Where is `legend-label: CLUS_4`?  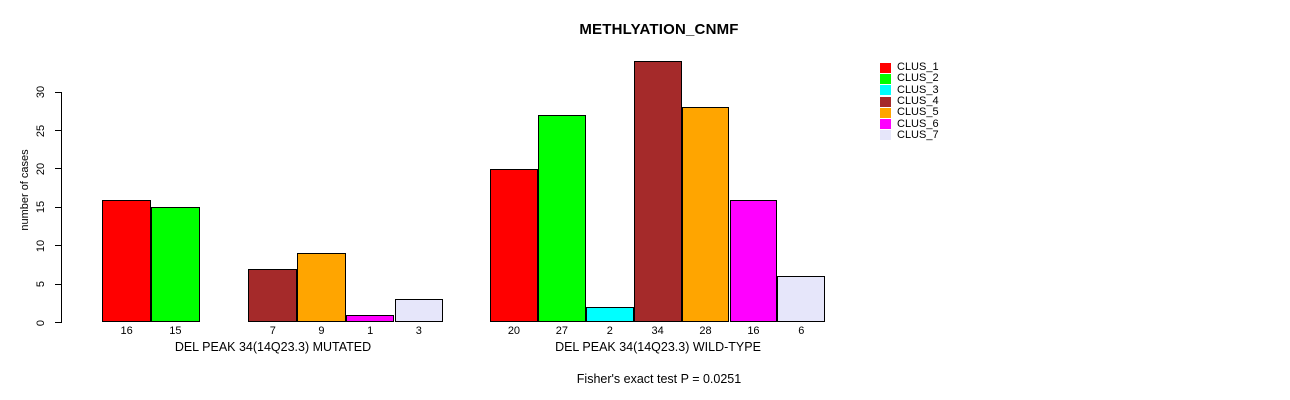 legend-label: CLUS_4 is located at coordinates (918, 101).